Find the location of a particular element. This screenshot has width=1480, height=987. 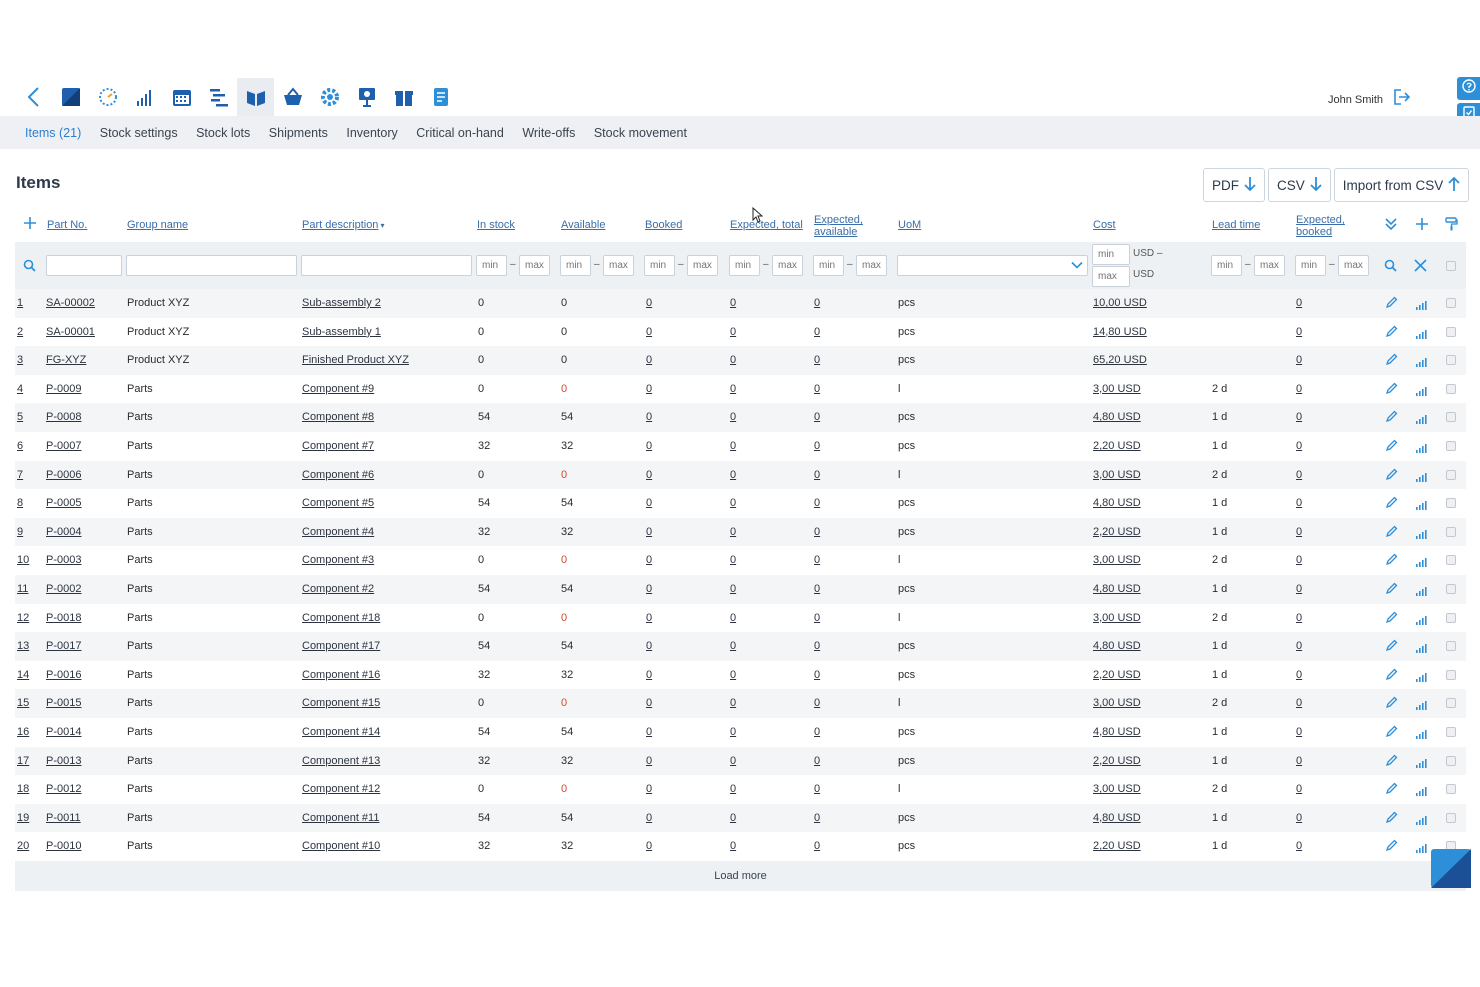

part-description-link: Component #8 is located at coordinates (338, 417).